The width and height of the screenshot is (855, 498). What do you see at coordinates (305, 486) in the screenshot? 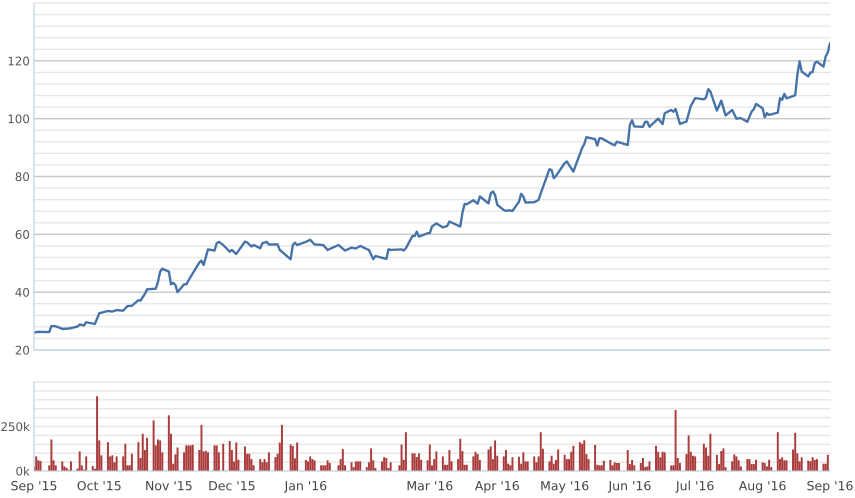
I see `x-tick-label: Jan '16` at bounding box center [305, 486].